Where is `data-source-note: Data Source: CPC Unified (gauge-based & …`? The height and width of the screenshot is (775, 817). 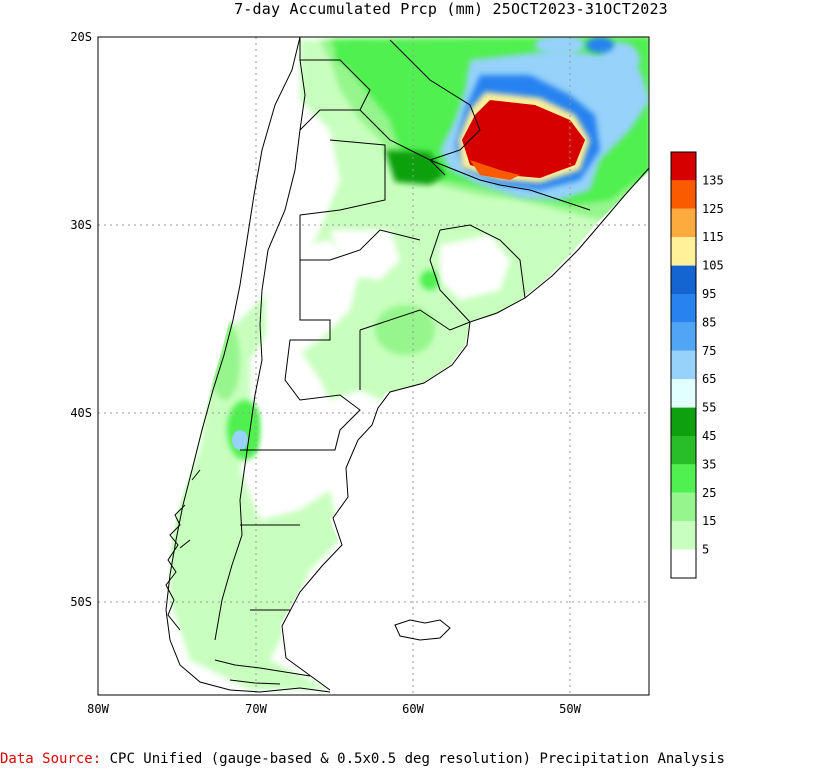
data-source-note: Data Source: CPC Unified (gauge-based & … is located at coordinates (408, 759).